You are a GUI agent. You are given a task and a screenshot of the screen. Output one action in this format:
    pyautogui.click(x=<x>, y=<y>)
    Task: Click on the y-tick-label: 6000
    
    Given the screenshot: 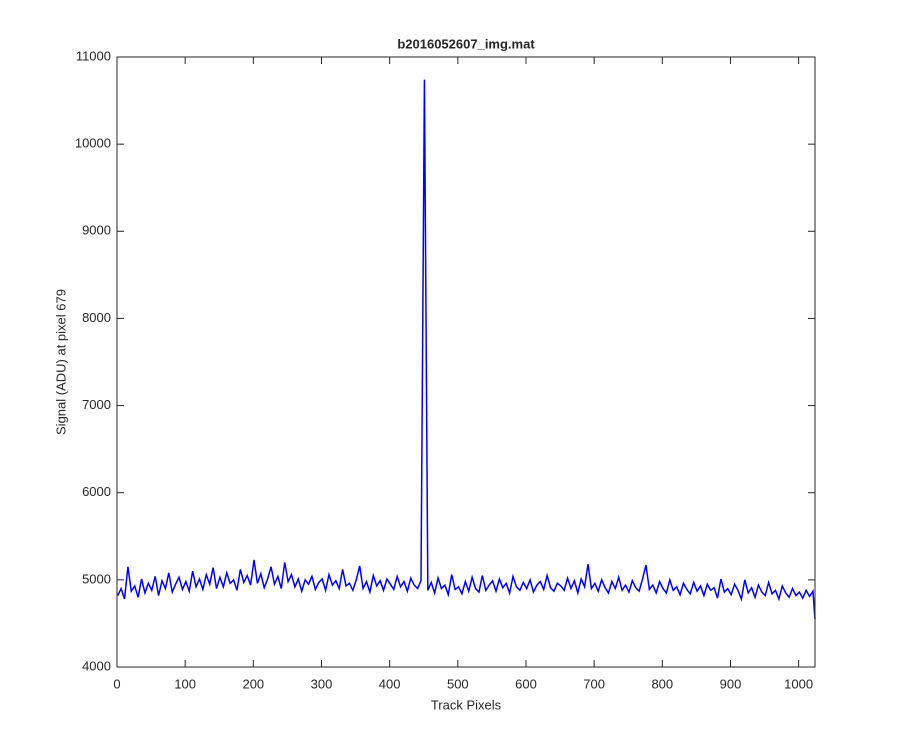 What is the action you would take?
    pyautogui.click(x=96, y=491)
    